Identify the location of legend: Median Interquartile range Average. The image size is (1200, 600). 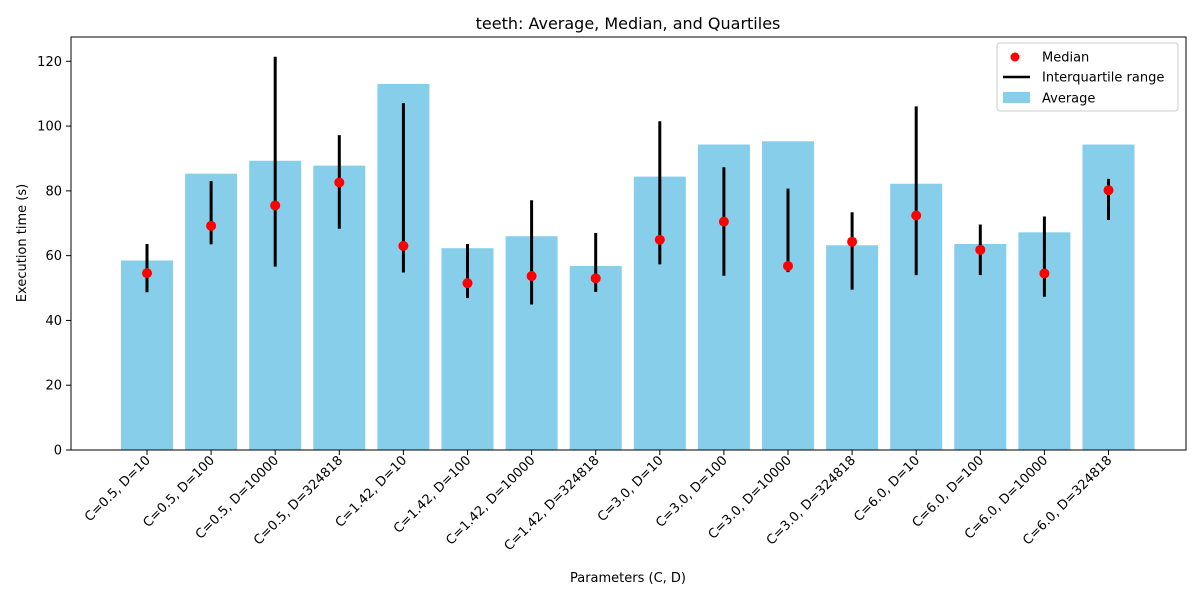
(1087, 77).